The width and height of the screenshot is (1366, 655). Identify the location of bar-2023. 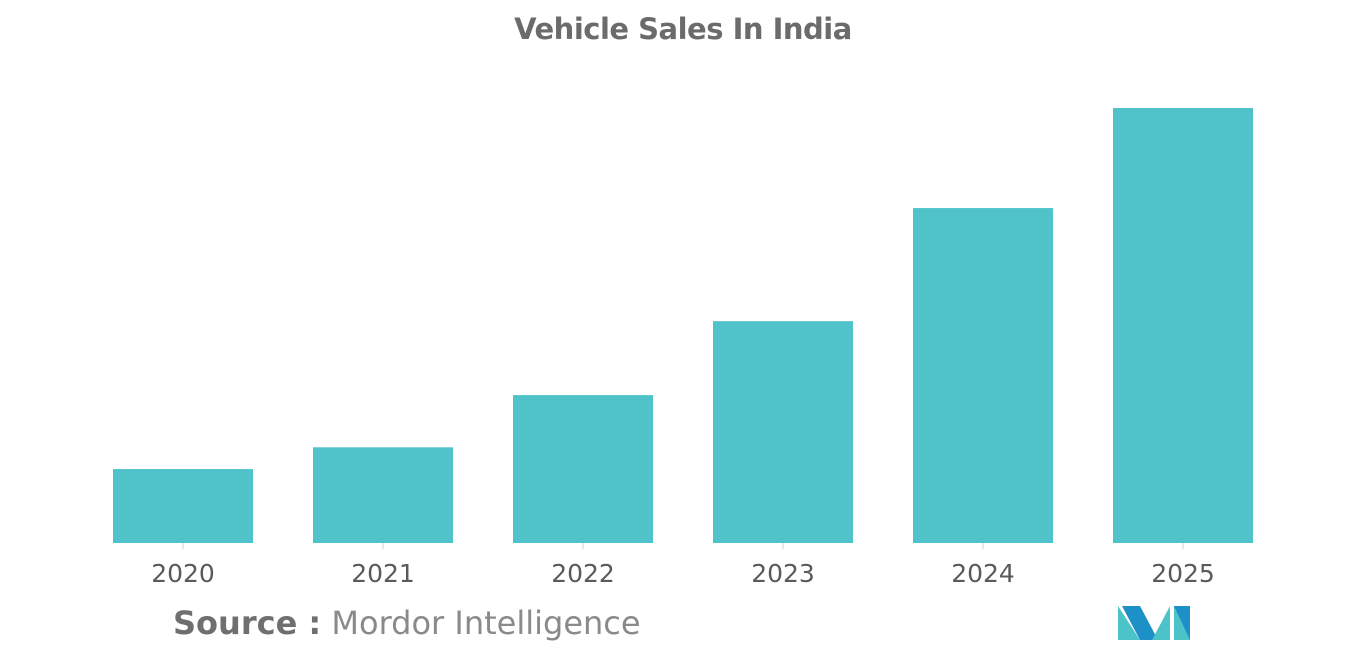
(783, 432).